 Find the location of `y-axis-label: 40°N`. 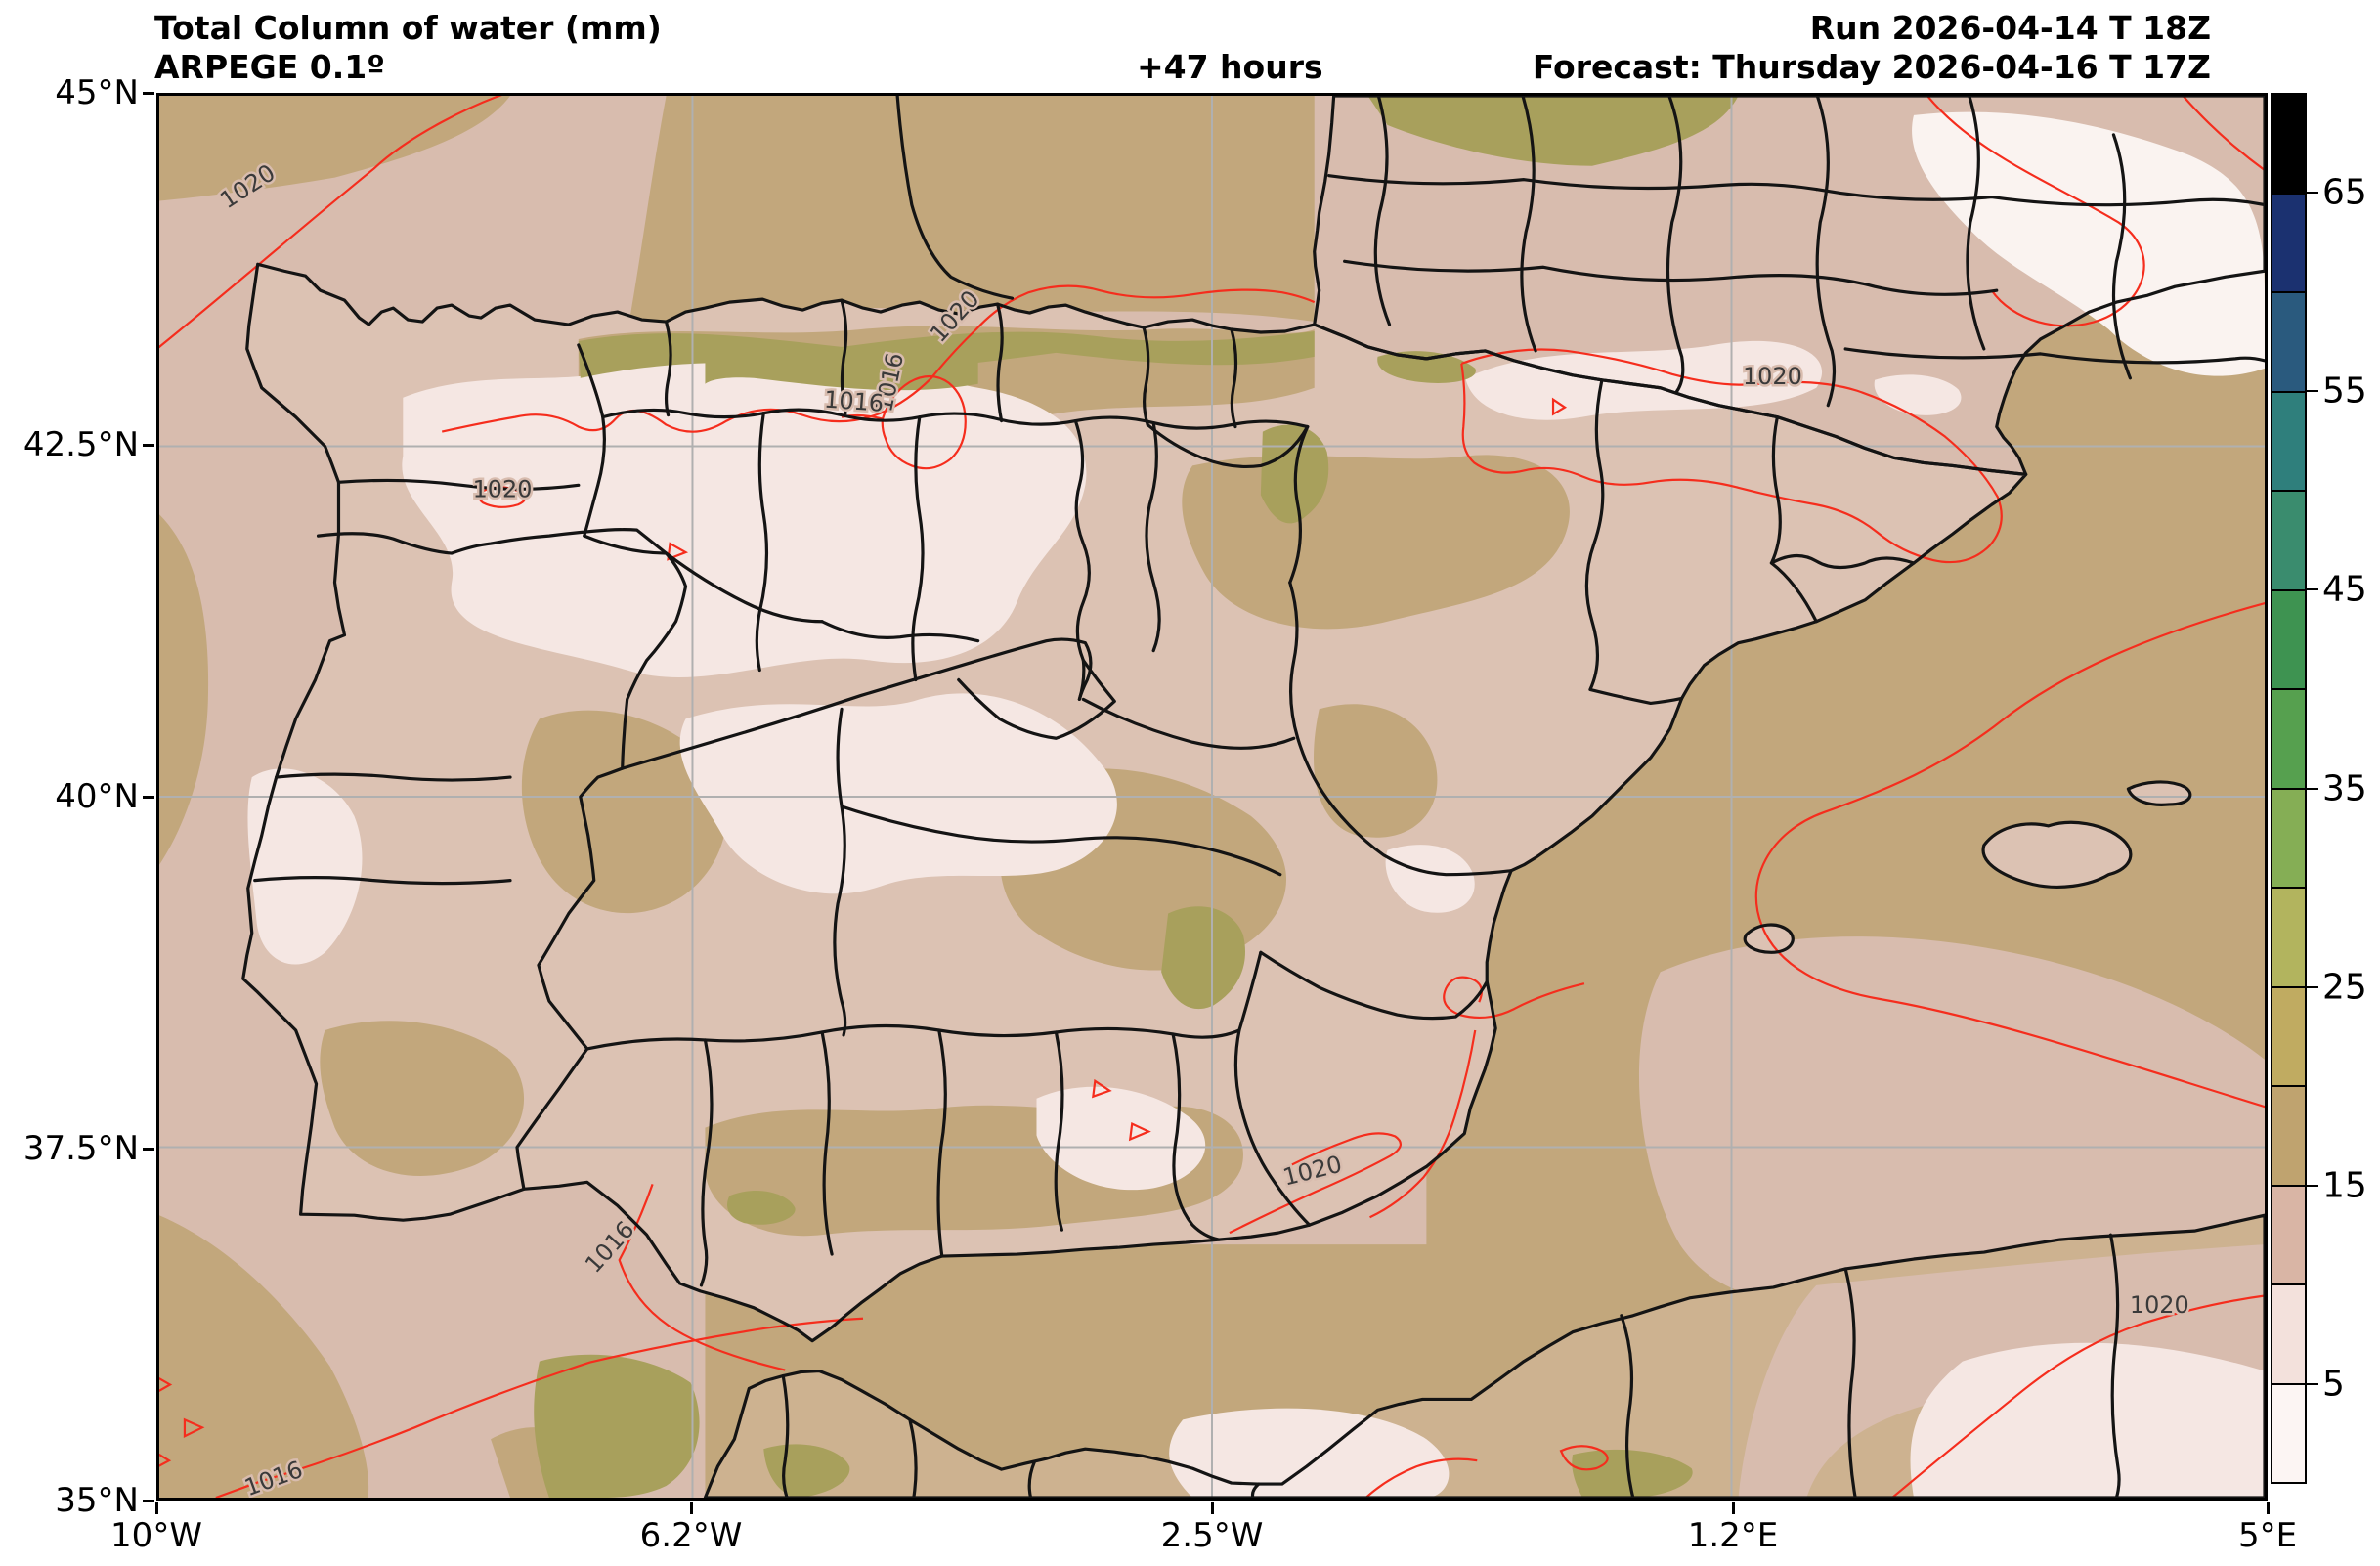

y-axis-label: 40°N is located at coordinates (97, 796).